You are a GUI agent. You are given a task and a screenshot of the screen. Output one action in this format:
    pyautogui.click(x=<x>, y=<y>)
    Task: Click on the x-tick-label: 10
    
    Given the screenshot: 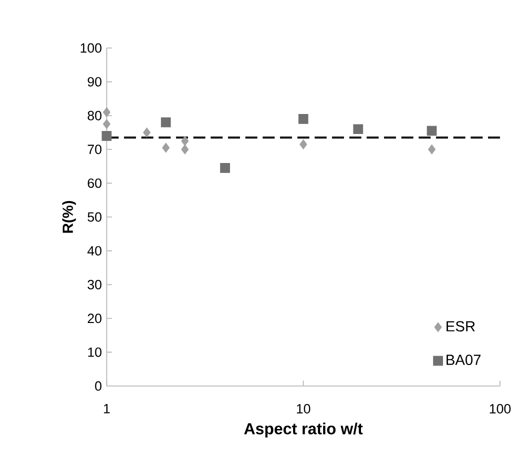 What is the action you would take?
    pyautogui.click(x=303, y=409)
    